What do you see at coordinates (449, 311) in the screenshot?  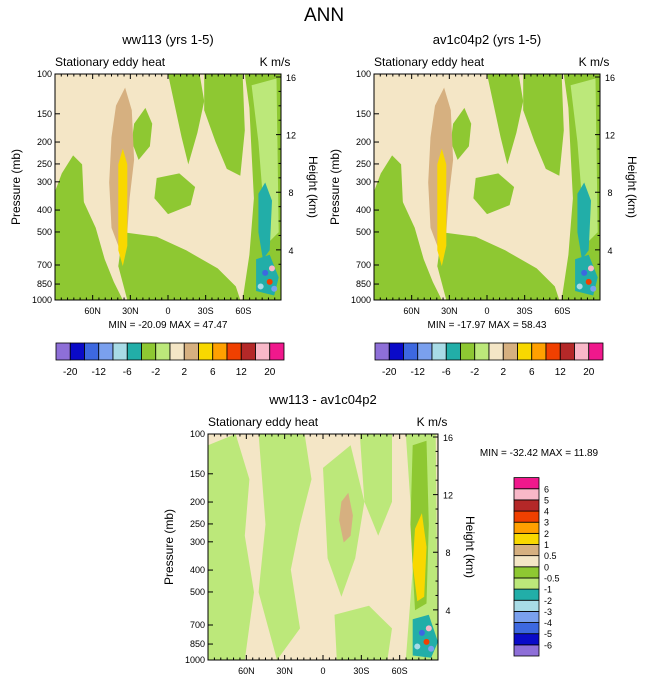 I see `x-tick-label: 30N` at bounding box center [449, 311].